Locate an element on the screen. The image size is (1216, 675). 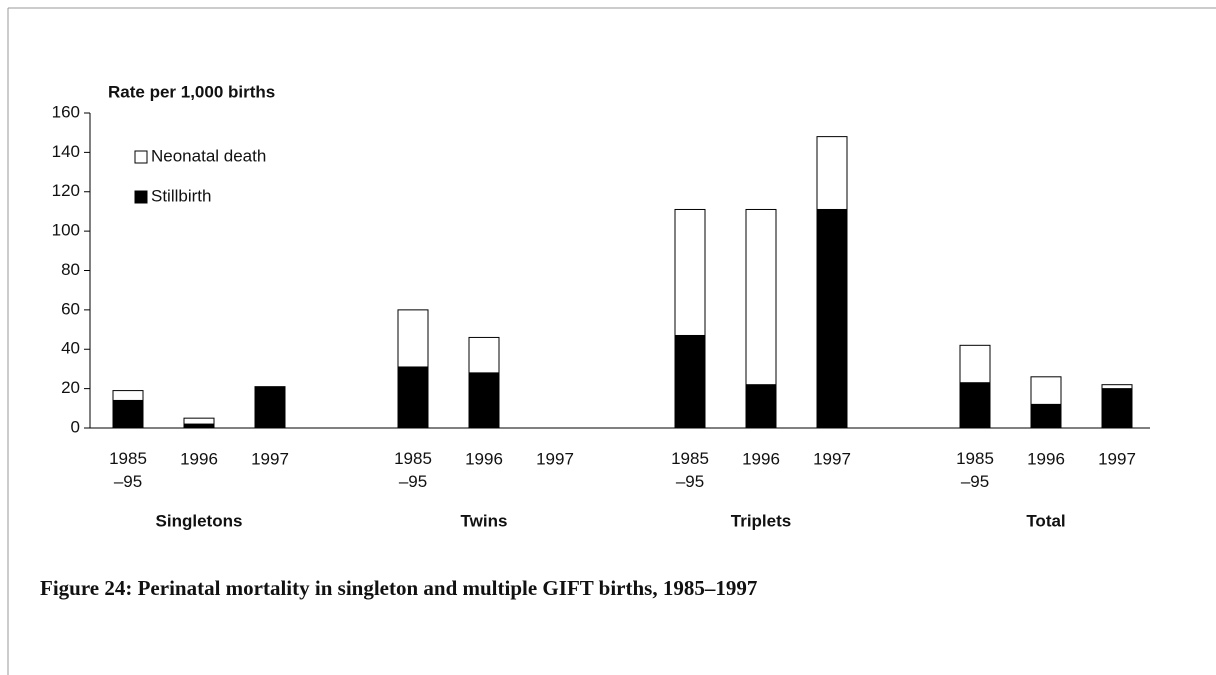
y-tick-label: 140 is located at coordinates (66, 151).